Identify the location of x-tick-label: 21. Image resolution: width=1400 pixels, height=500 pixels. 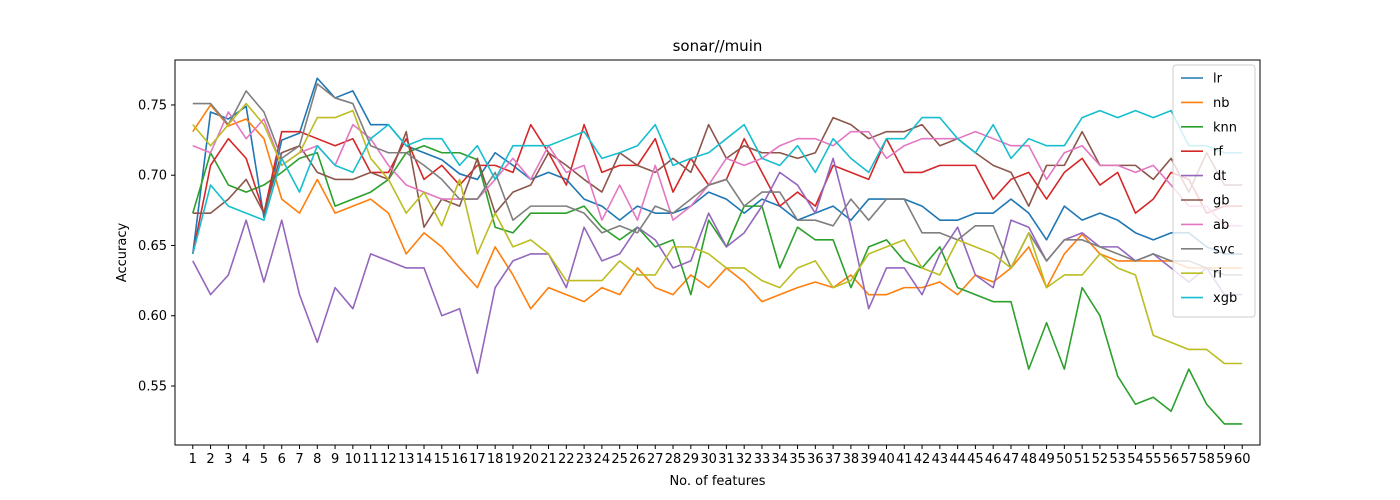
(548, 459).